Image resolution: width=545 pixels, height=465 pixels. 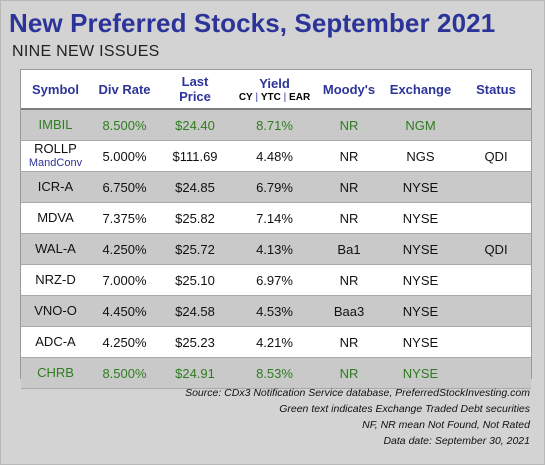 I want to click on yield-ytc: YTC, so click(x=270, y=97).